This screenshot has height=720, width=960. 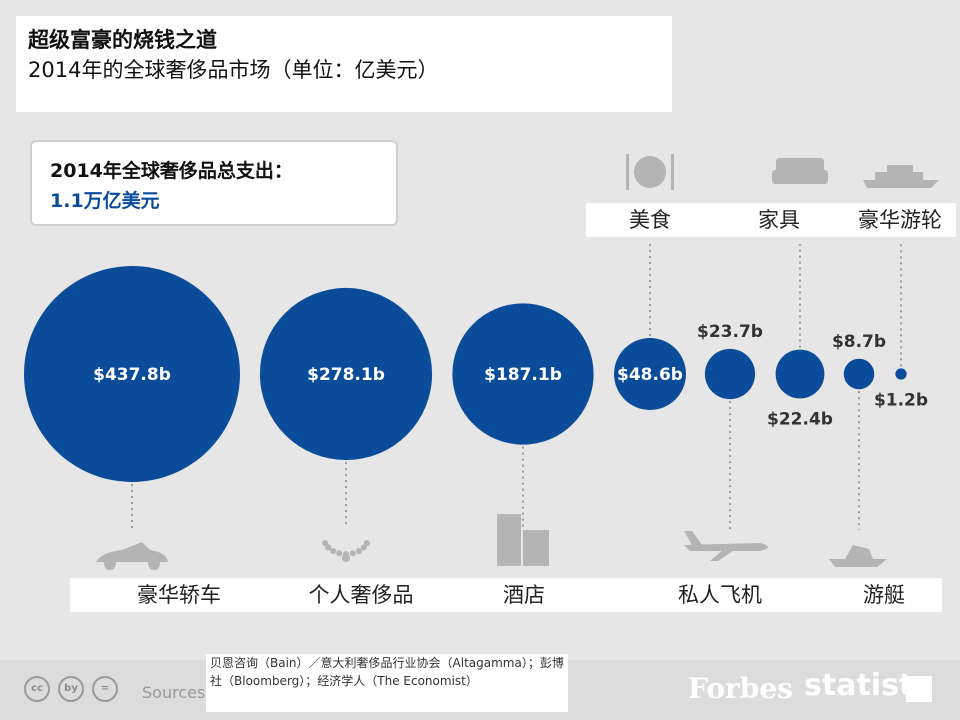 What do you see at coordinates (730, 374) in the screenshot?
I see `bubble-private-jets` at bounding box center [730, 374].